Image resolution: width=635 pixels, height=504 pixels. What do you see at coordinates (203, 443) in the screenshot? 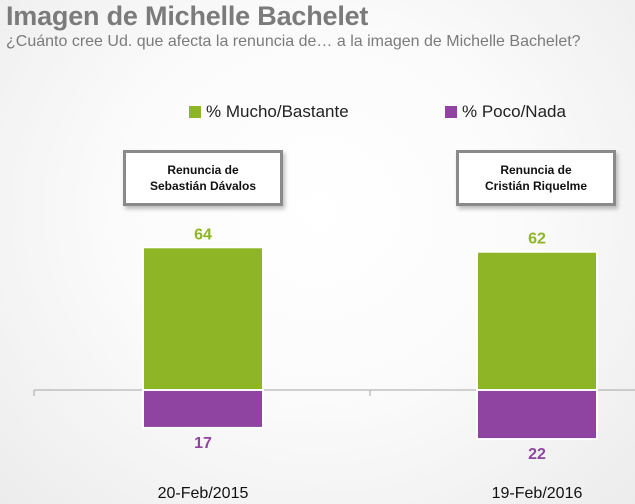
I see `data-label-poco-nada-0: 17` at bounding box center [203, 443].